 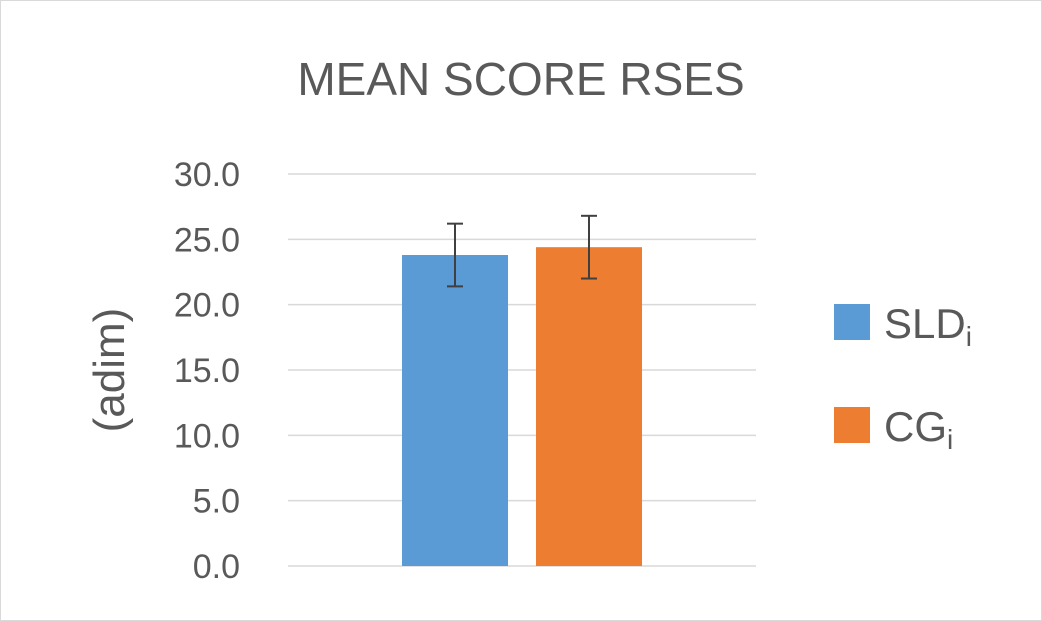 I want to click on chart-title: MEAN SCORE RSES, so click(x=520, y=79).